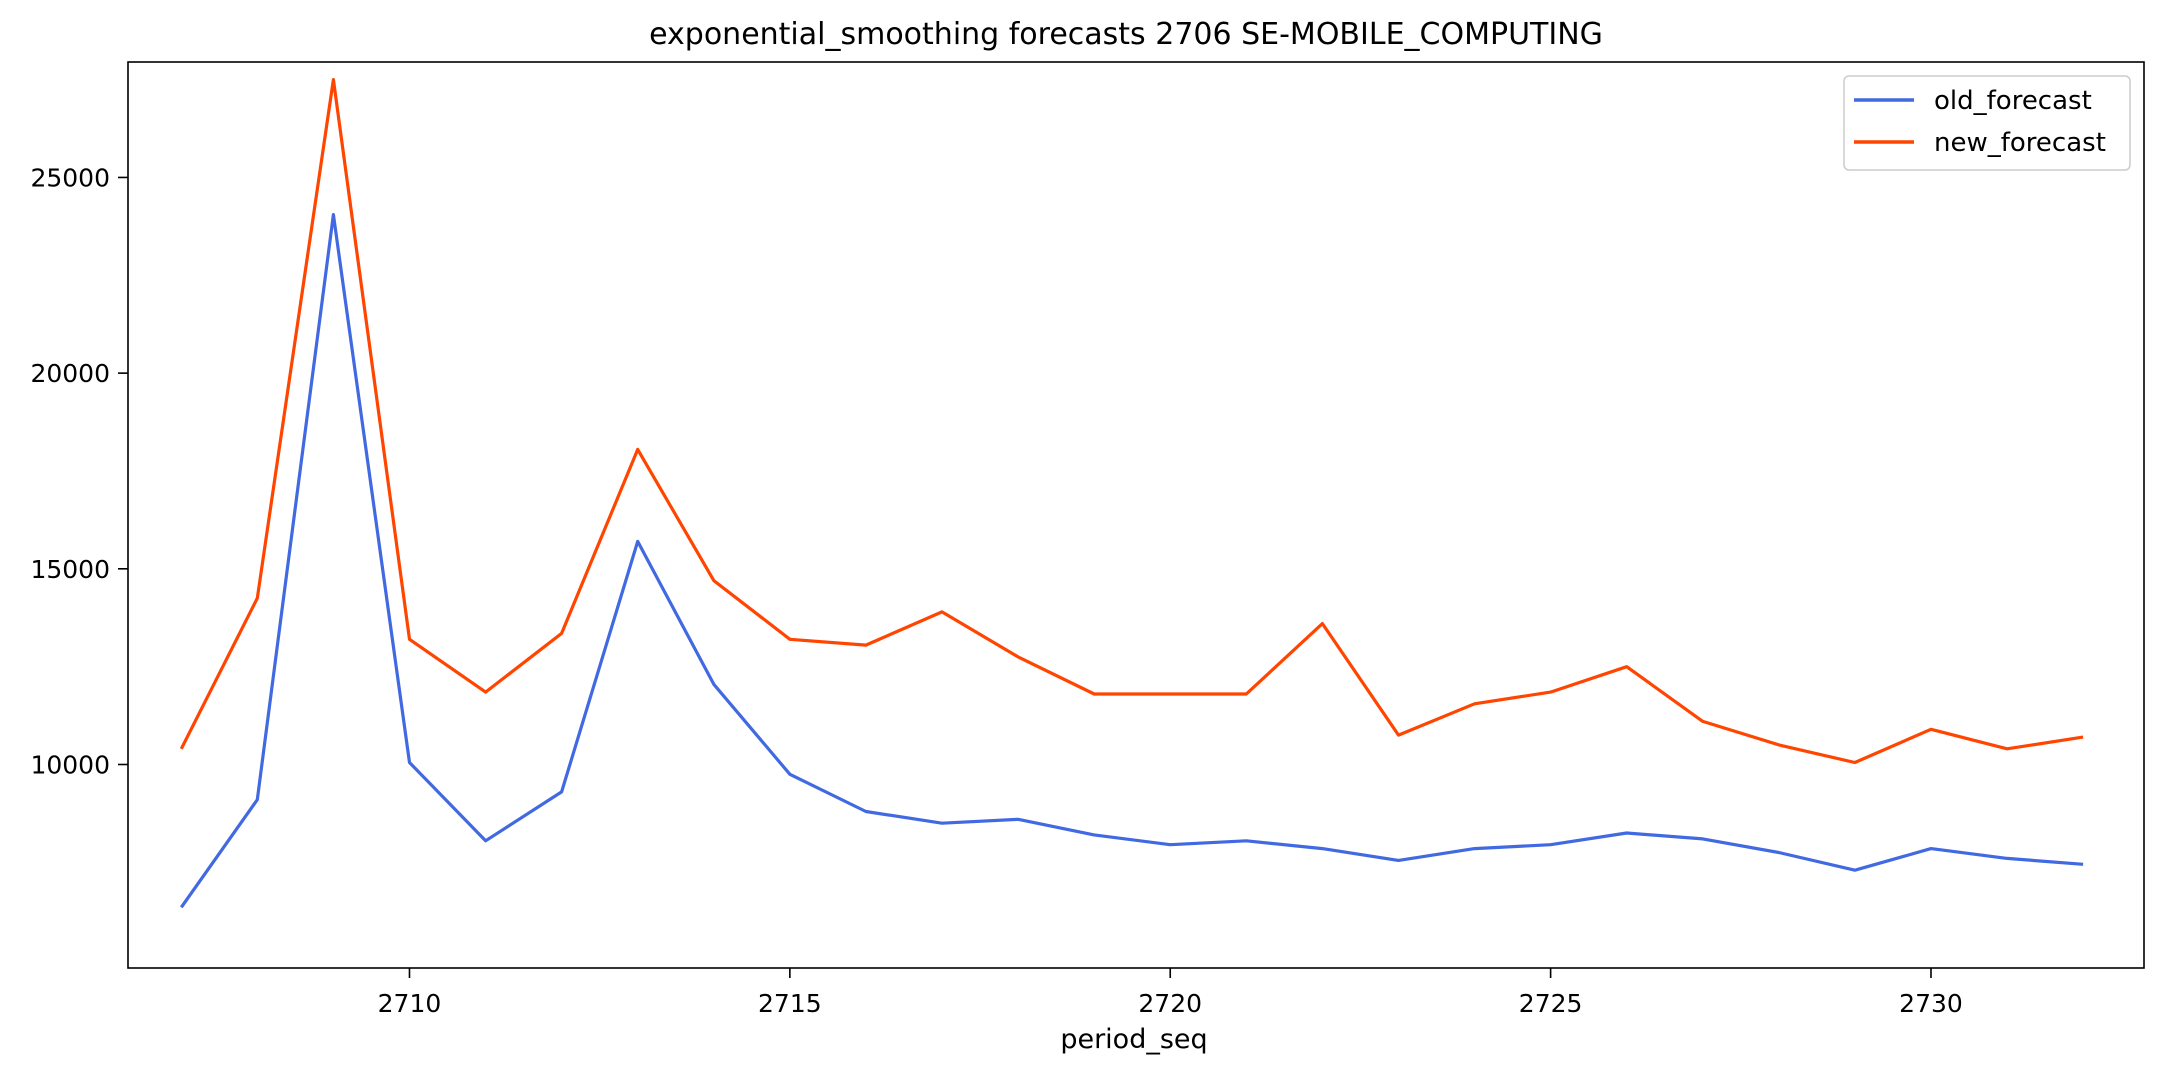 This screenshot has width=2162, height=1076. Describe the element at coordinates (1931, 1003) in the screenshot. I see `x-tick-label: 2730` at that location.